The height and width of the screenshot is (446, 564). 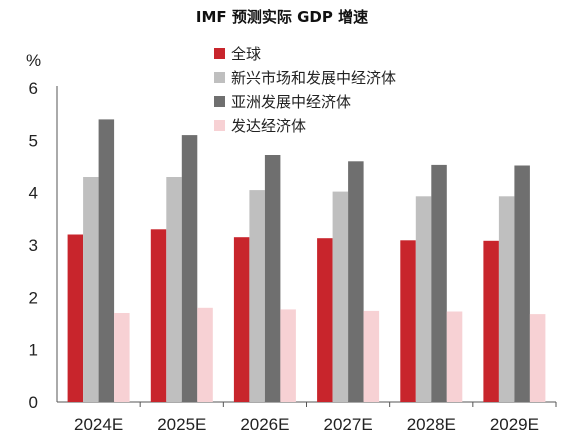 What do you see at coordinates (33, 245) in the screenshot?
I see `y-tick-label: 3` at bounding box center [33, 245].